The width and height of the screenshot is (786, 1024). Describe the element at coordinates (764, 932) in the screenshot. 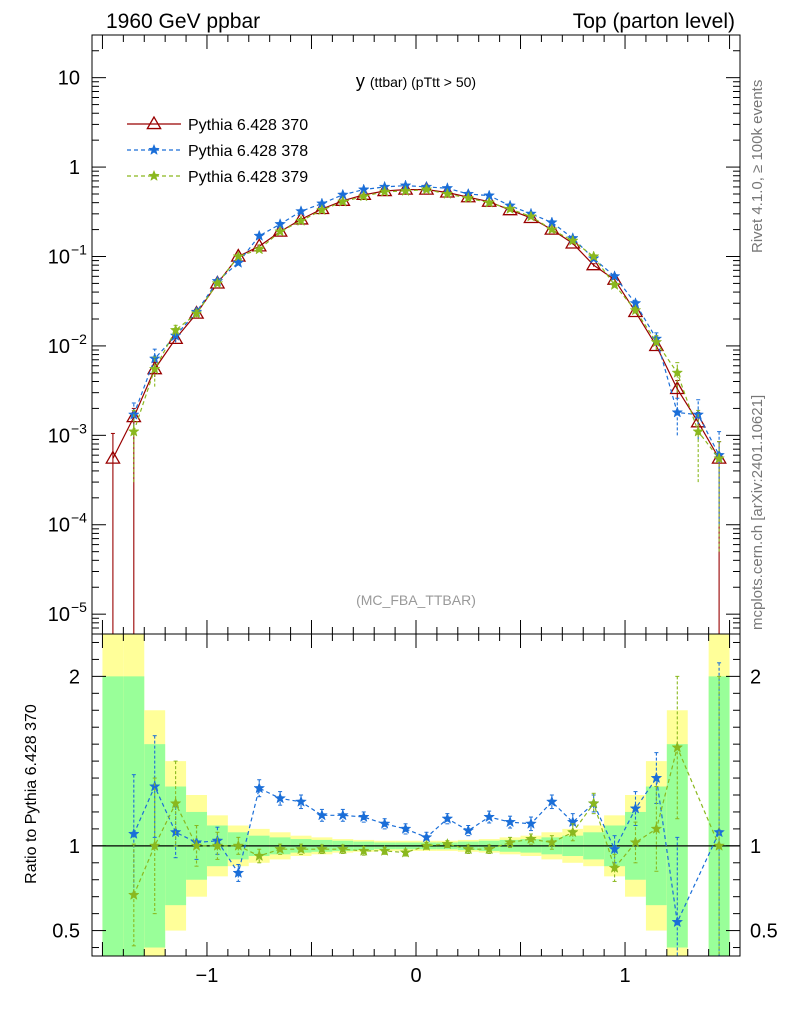

I see `ratio-y-tick-label-right: 0.5` at that location.